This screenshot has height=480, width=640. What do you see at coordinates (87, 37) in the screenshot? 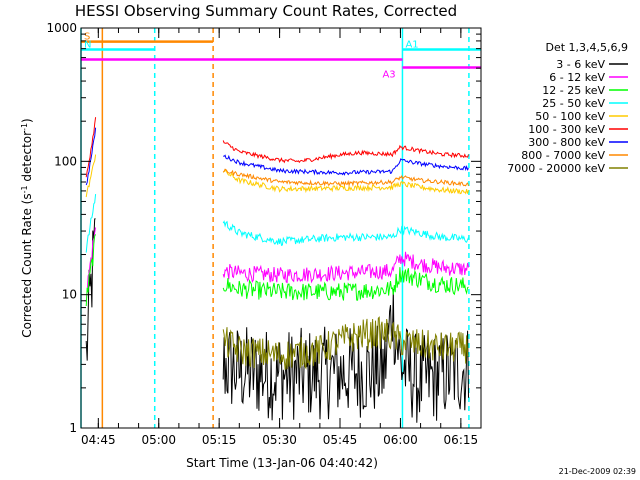
I see `flag-label: S` at bounding box center [87, 37].